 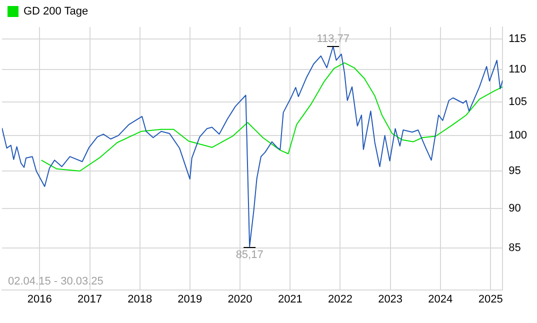 What do you see at coordinates (290, 299) in the screenshot?
I see `x-tick-label: 2021` at bounding box center [290, 299].